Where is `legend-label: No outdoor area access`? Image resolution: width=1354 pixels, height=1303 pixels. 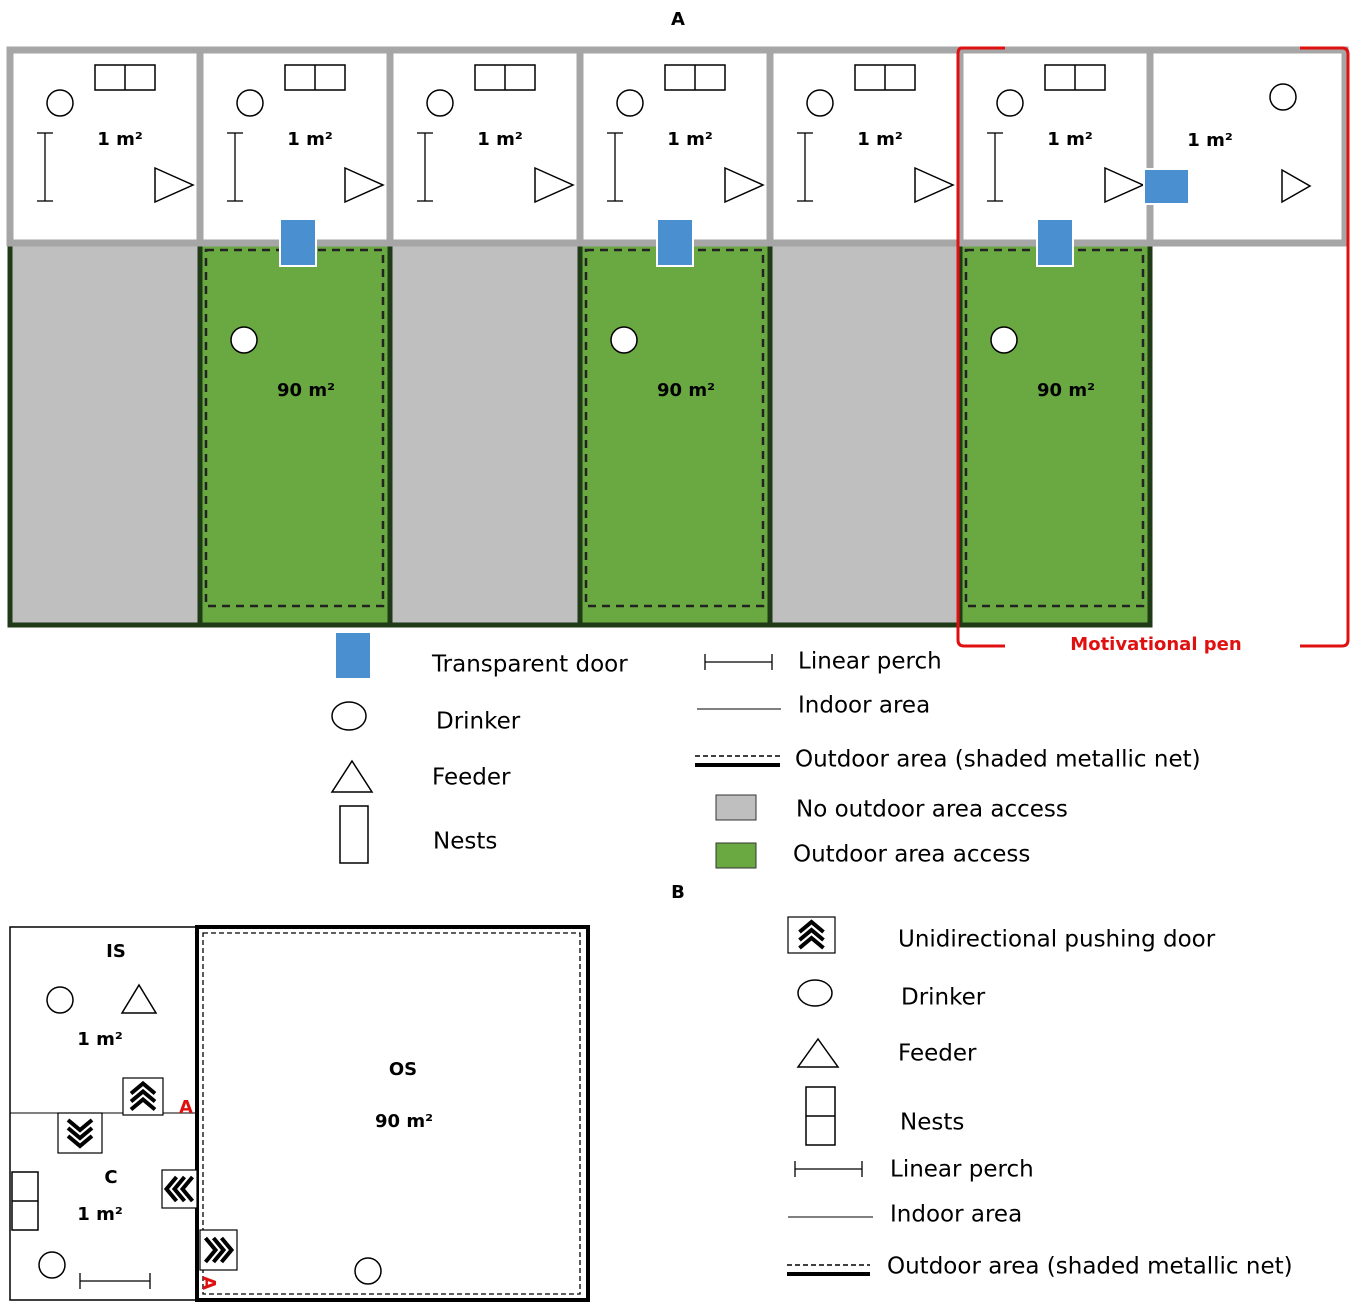 legend-label: No outdoor area access is located at coordinates (932, 810).